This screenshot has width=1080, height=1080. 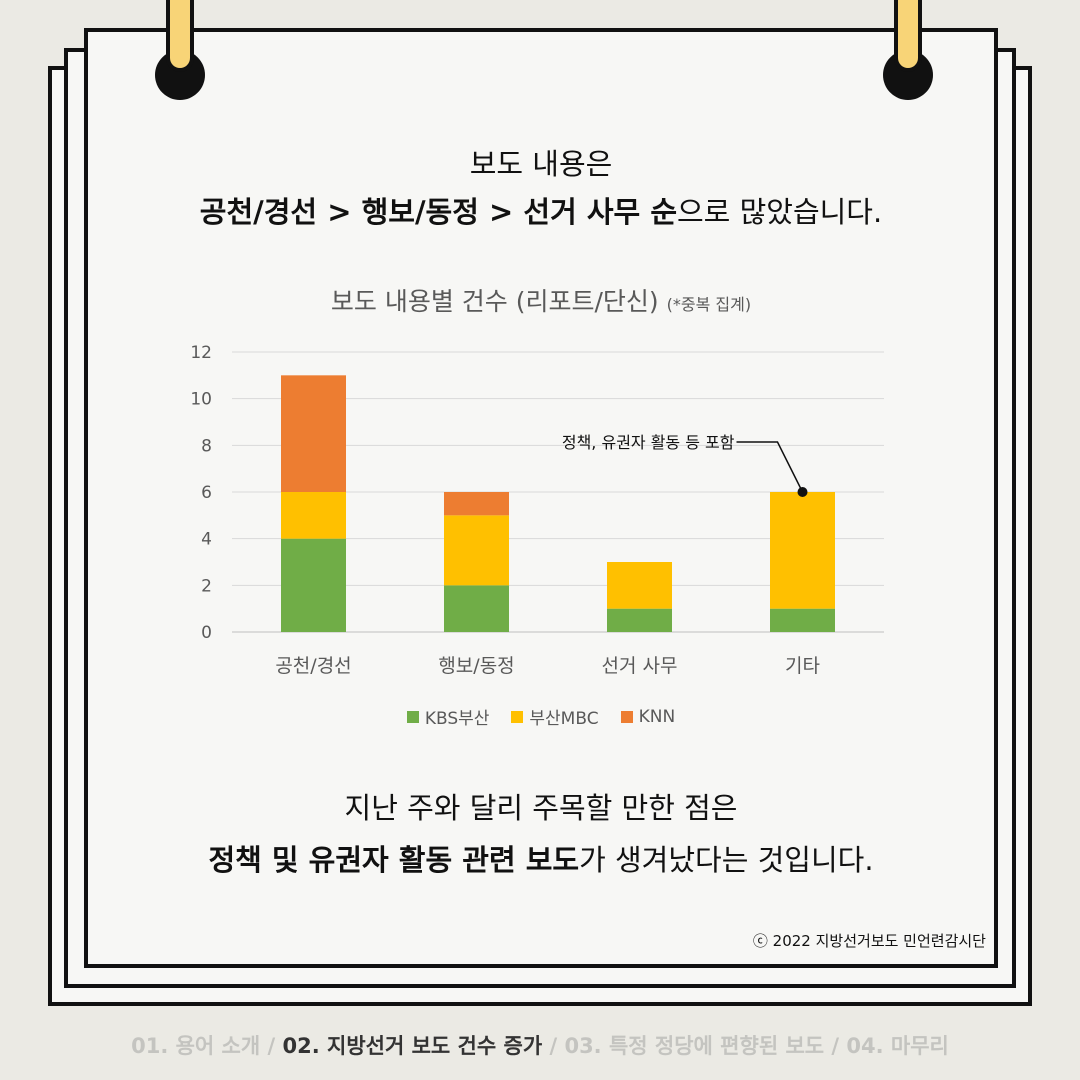 What do you see at coordinates (180, 50) in the screenshot?
I see `binder-ring-left` at bounding box center [180, 50].